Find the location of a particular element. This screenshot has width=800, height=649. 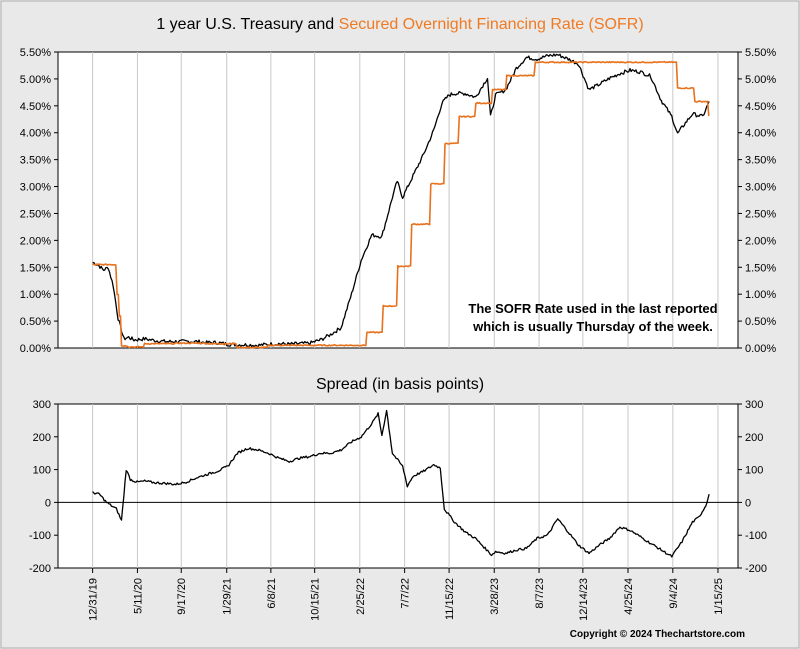

y-label-right-0: -200 is located at coordinates (756, 569).